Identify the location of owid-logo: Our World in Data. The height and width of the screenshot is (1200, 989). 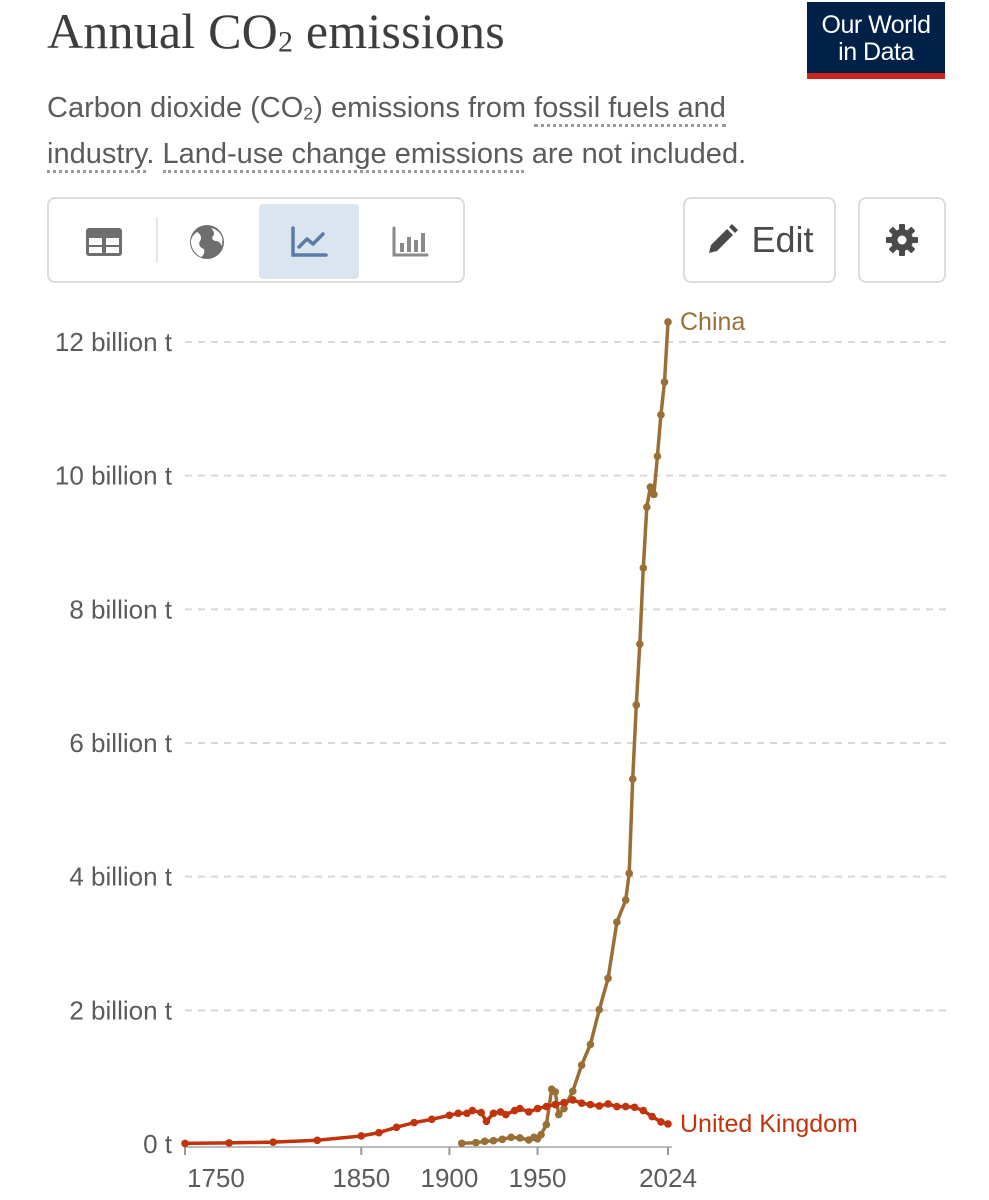
(876, 40).